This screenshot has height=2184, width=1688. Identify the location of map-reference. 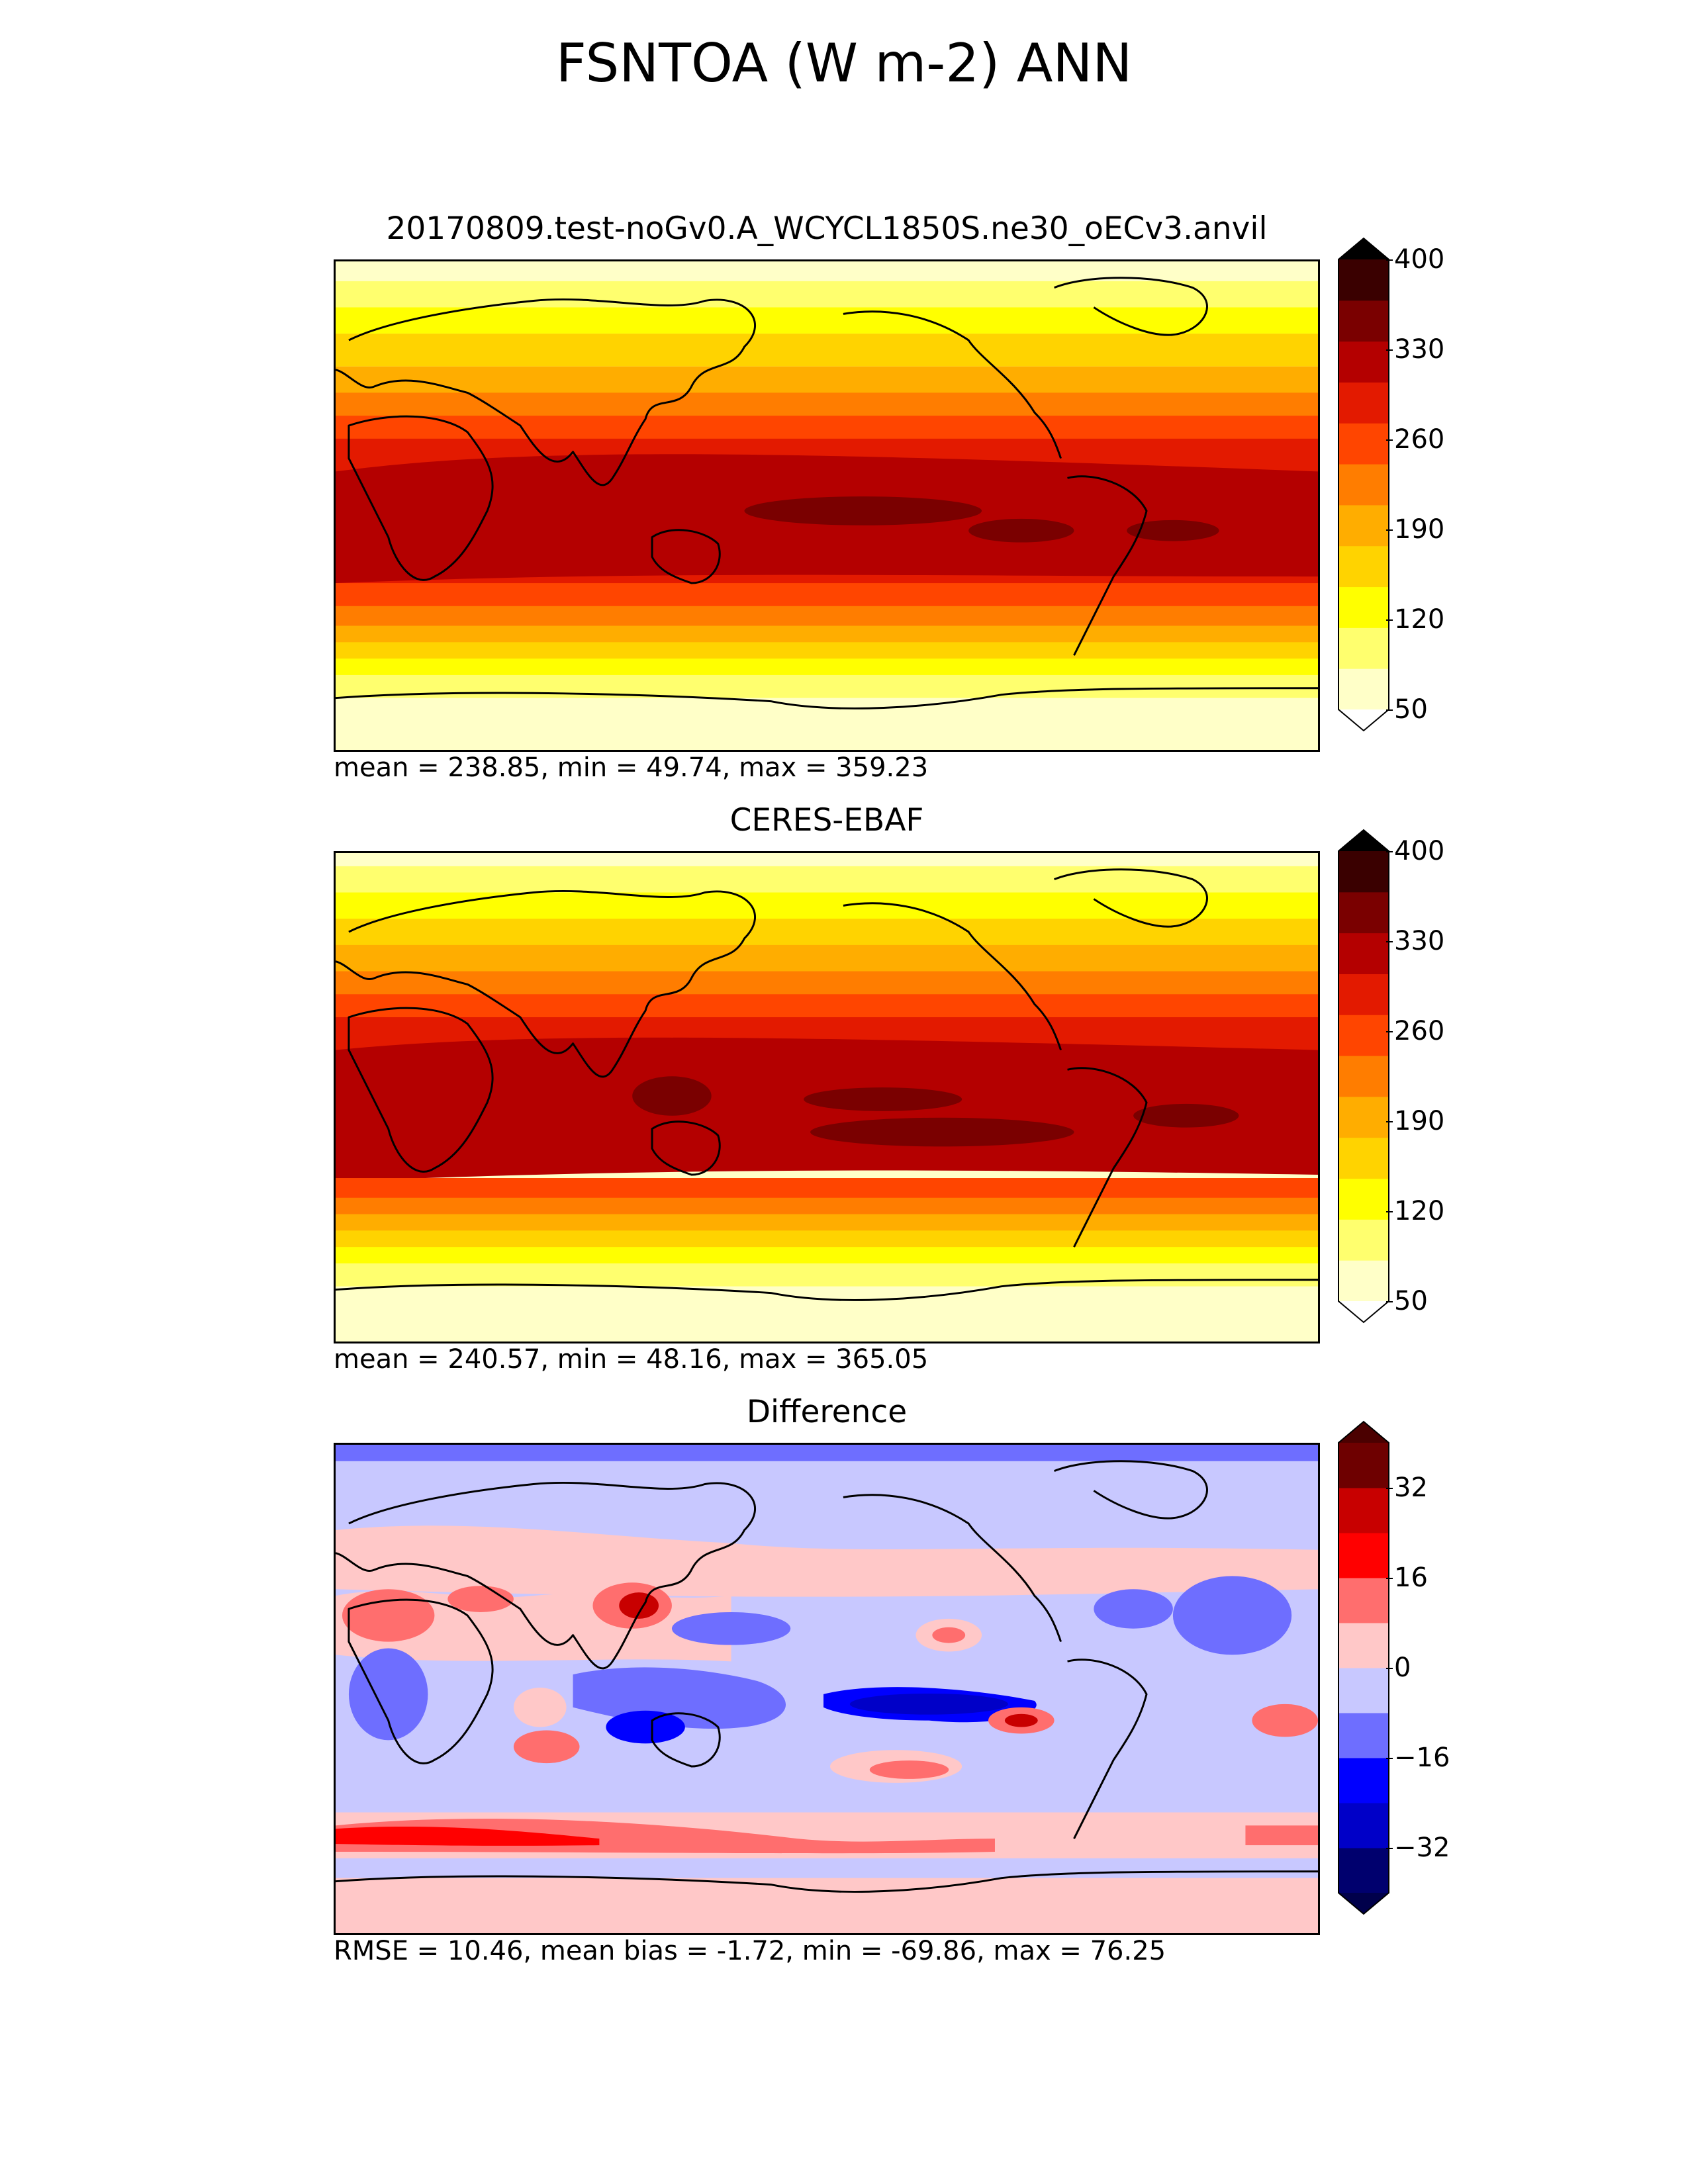
(827, 1097).